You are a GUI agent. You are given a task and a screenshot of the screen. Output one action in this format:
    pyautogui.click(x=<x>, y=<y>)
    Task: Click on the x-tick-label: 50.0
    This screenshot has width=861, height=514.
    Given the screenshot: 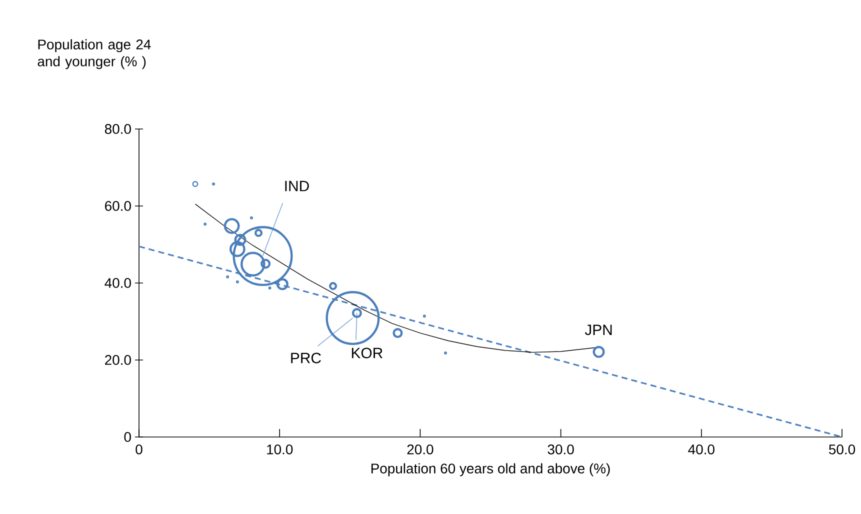 What is the action you would take?
    pyautogui.click(x=842, y=449)
    